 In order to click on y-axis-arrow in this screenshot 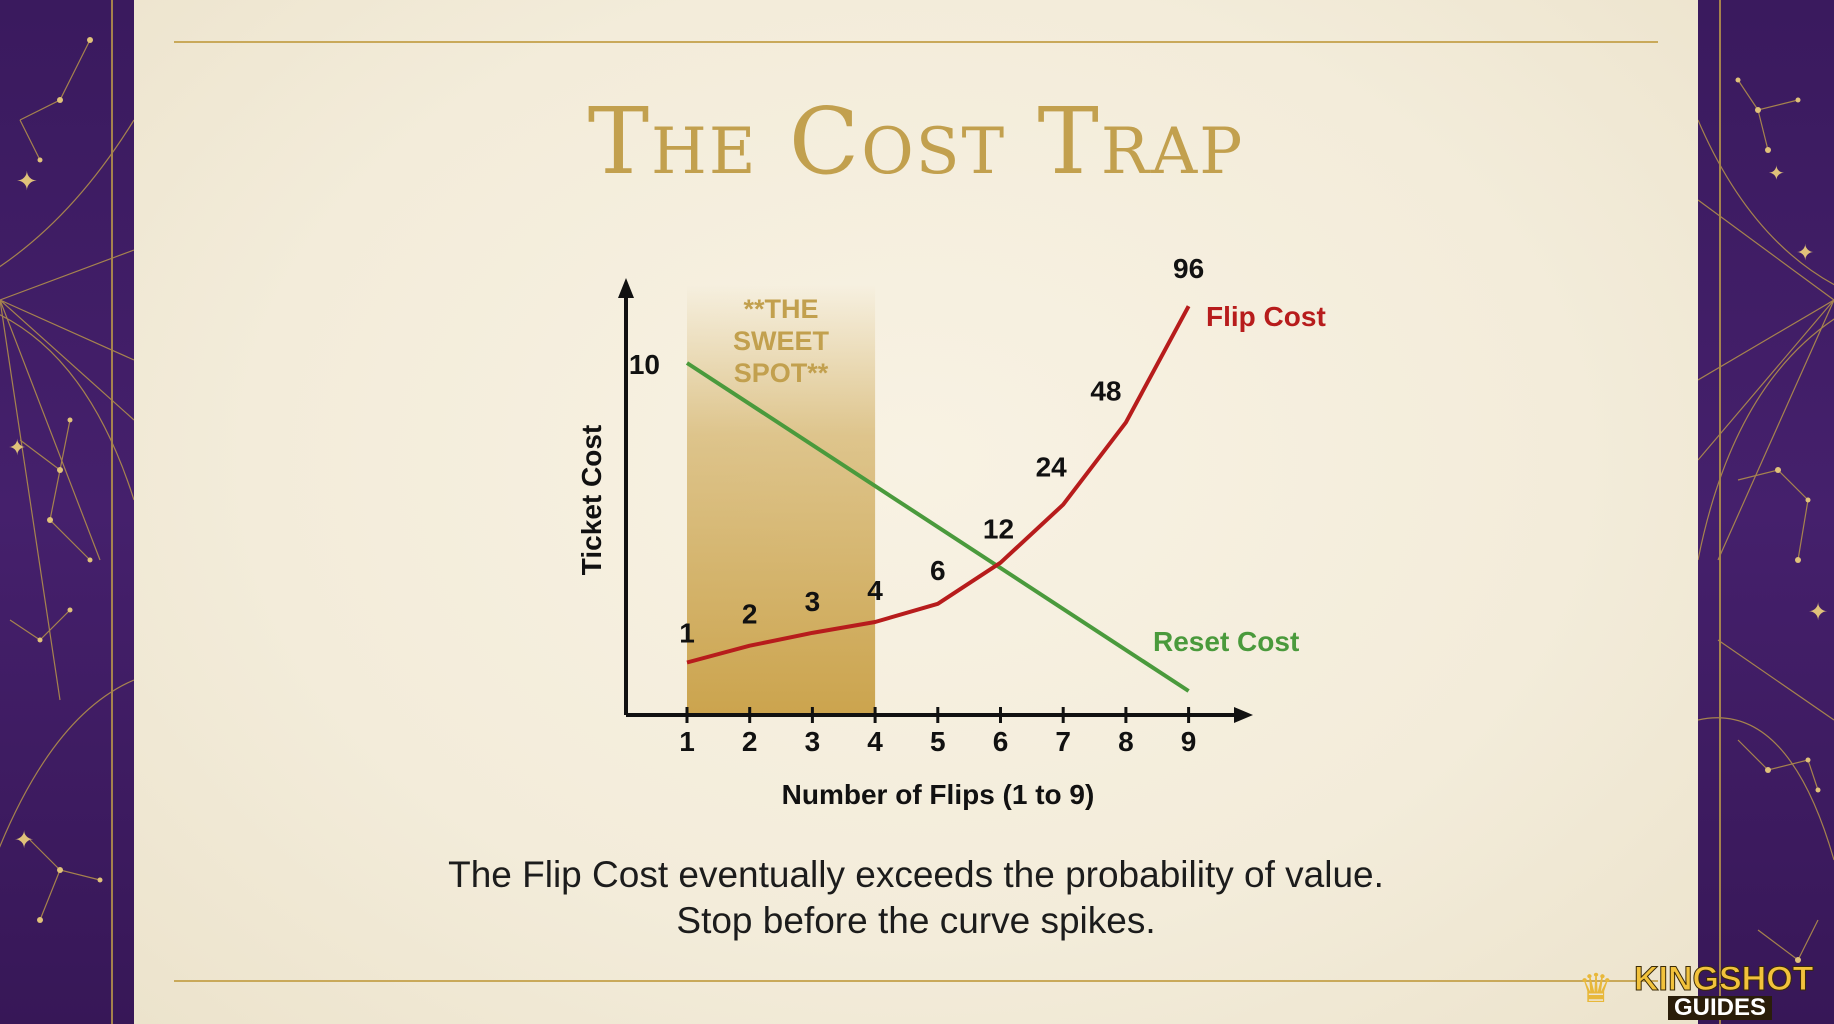, I will do `click(626, 288)`.